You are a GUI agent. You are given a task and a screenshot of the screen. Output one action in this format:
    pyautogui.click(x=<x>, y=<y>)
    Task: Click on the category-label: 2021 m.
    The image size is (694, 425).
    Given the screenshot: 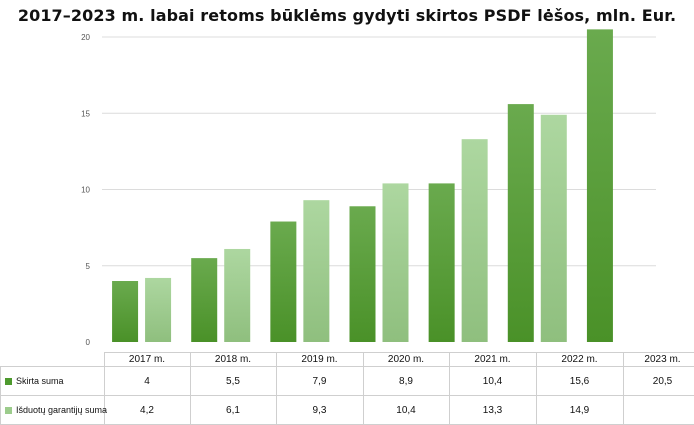 What is the action you would take?
    pyautogui.click(x=492, y=359)
    